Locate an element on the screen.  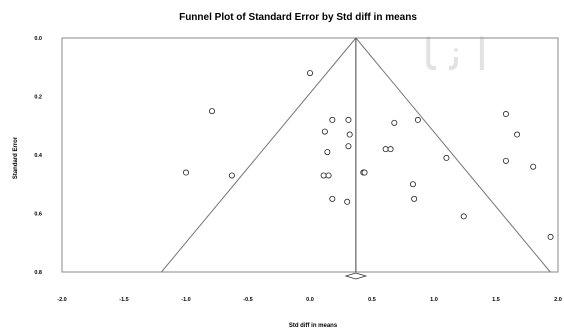
y-tick-label: 0.8 is located at coordinates (38, 273).